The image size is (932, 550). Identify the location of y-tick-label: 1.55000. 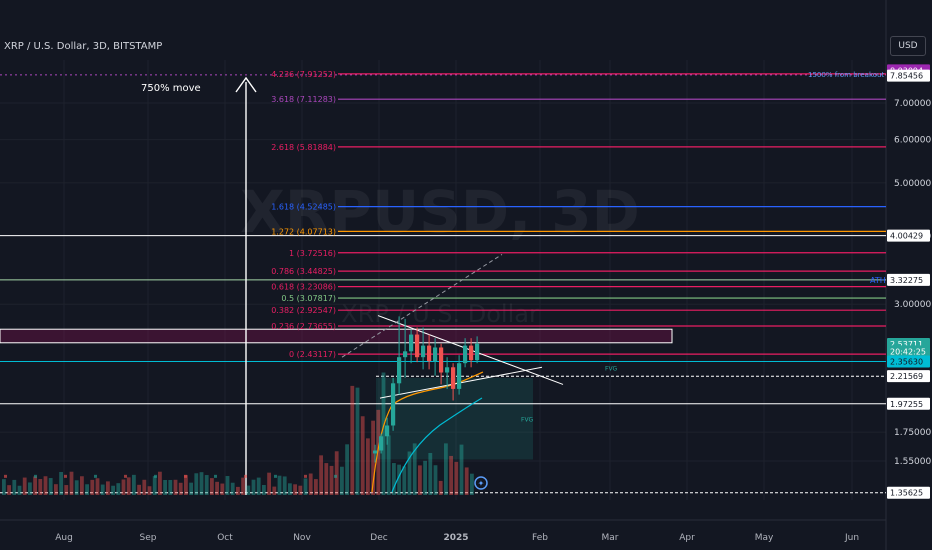
(912, 462).